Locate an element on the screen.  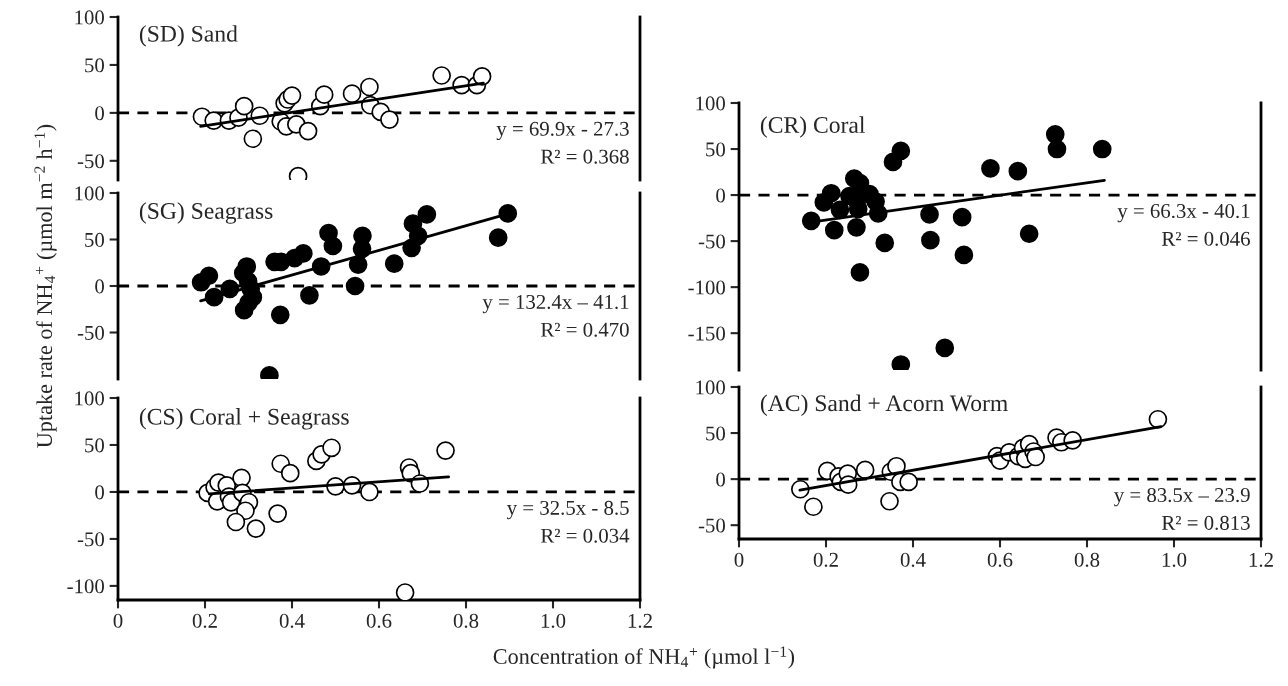
annotation: R² = 0.046 is located at coordinates (1205, 238).